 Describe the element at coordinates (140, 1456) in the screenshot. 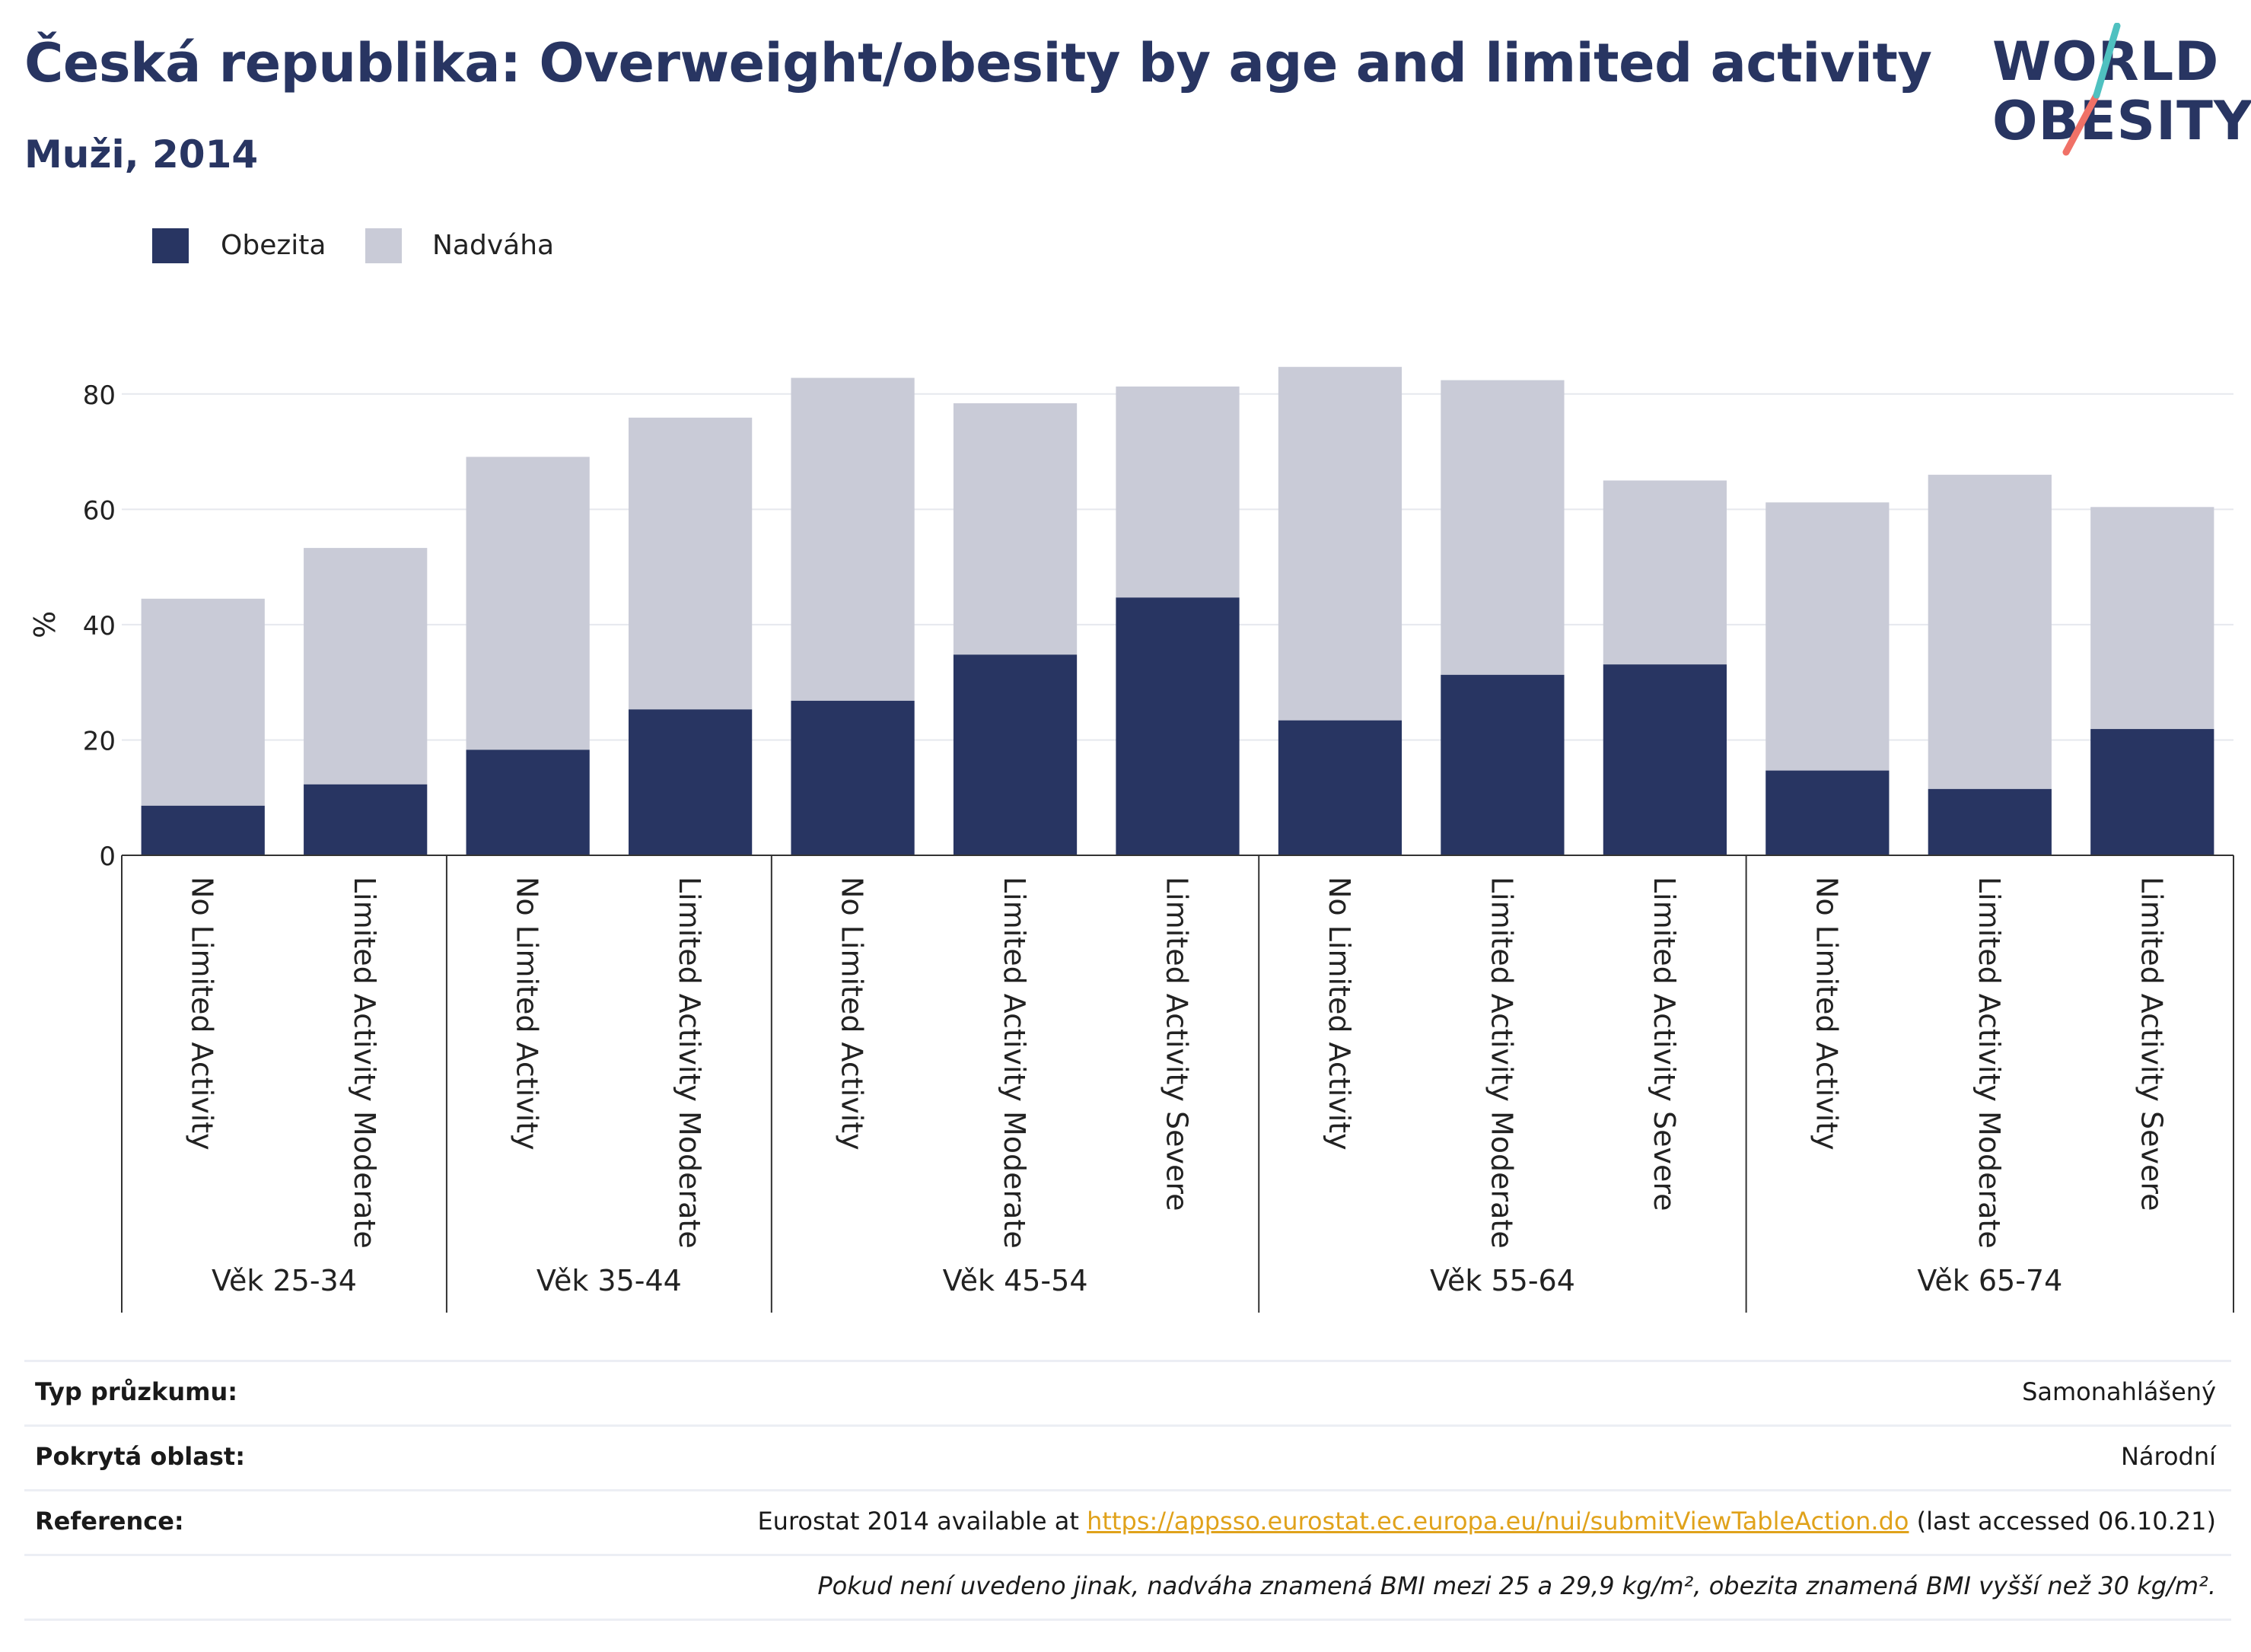

I see `coverage-label: Pokrytá oblast:` at that location.